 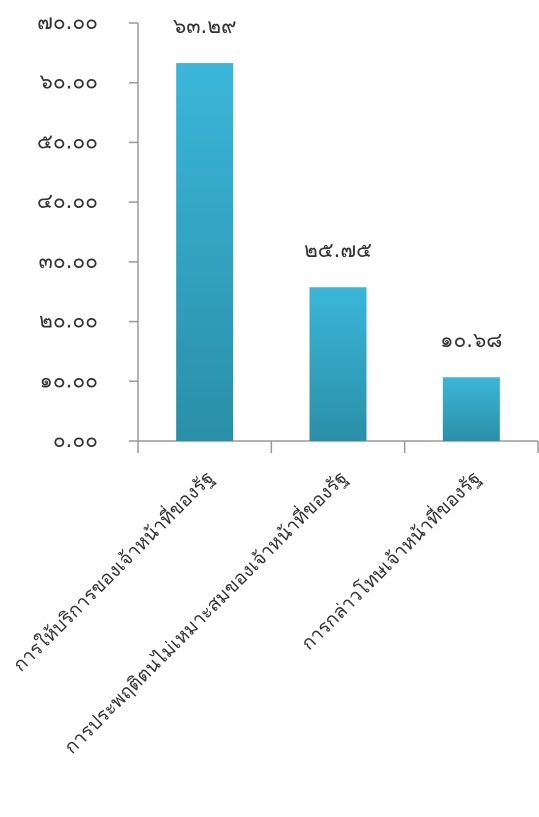 What do you see at coordinates (205, 26) in the screenshot?
I see `data-label: ๖๓.๒๙` at bounding box center [205, 26].